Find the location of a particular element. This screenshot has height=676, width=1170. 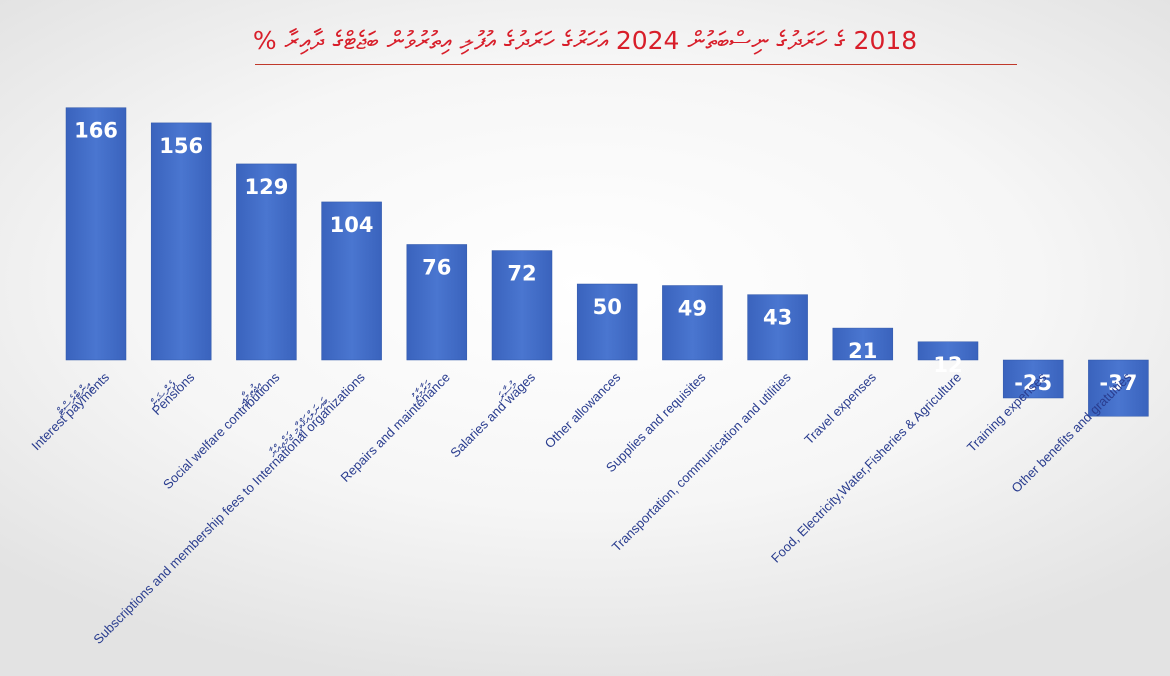

value-label-5: 76 is located at coordinates (436, 267).